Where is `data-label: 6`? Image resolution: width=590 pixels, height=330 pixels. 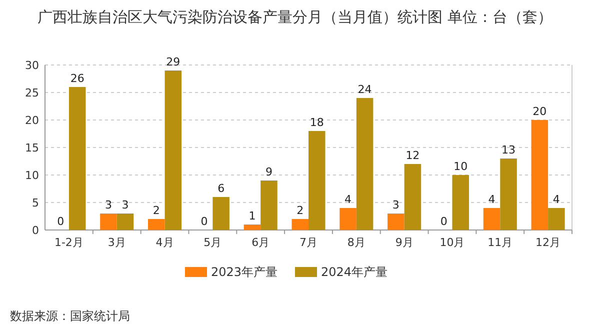 data-label: 6 is located at coordinates (221, 188).